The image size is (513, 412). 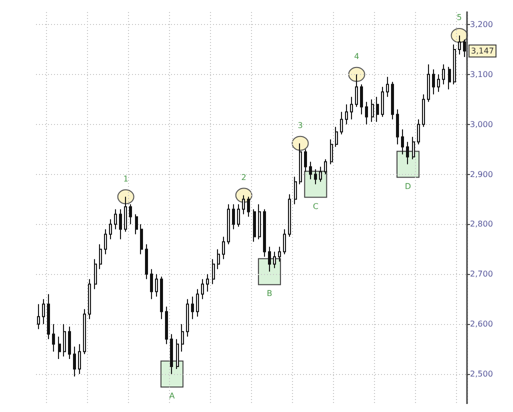 I want to click on y-tick-label: 2,600, so click(x=481, y=324).